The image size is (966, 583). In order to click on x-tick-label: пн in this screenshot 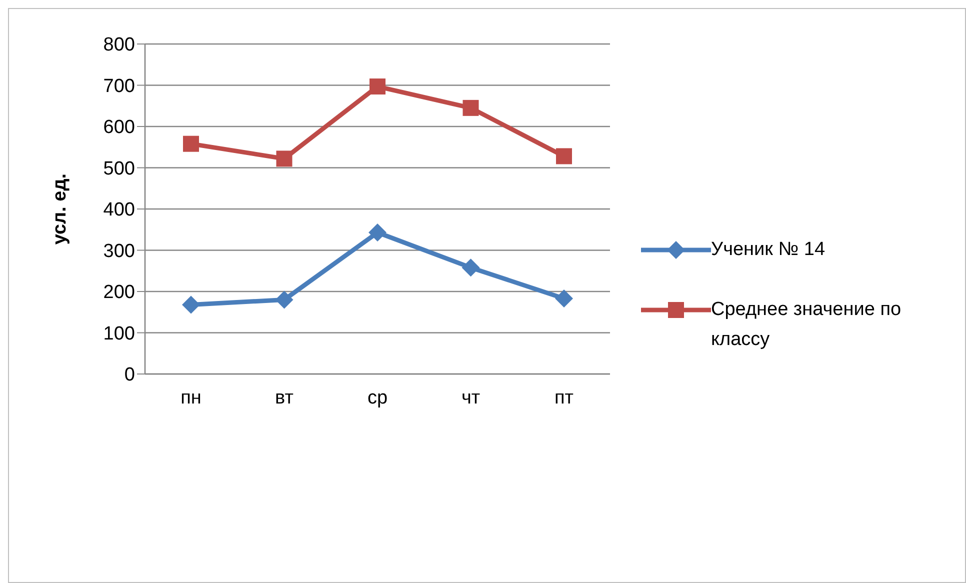, I will do `click(191, 397)`.